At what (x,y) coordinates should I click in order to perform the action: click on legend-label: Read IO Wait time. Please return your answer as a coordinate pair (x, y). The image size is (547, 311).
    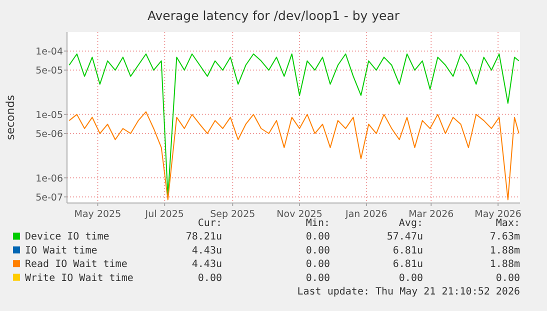
    Looking at the image, I should click on (76, 264).